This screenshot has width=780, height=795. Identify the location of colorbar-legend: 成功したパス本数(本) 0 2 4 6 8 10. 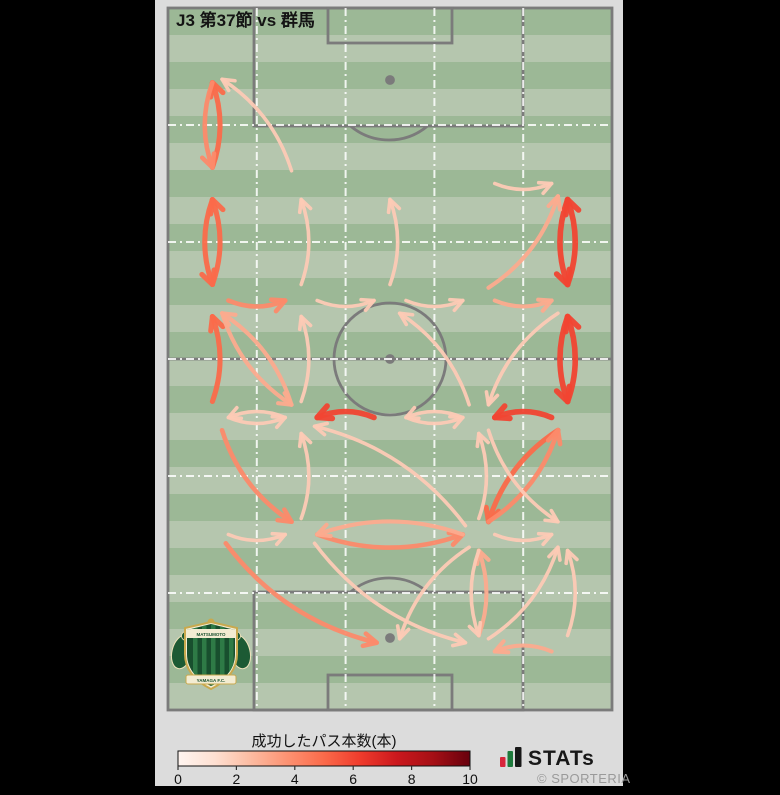
(326, 760).